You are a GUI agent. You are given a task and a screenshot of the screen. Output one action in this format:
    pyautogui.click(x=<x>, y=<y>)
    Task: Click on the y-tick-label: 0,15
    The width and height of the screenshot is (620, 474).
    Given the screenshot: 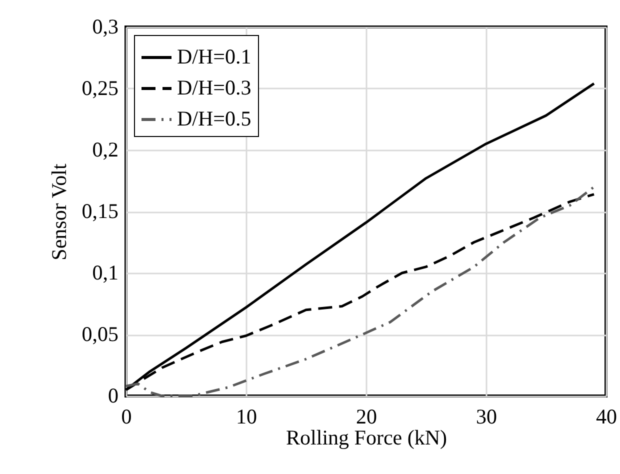 What is the action you would take?
    pyautogui.click(x=100, y=211)
    